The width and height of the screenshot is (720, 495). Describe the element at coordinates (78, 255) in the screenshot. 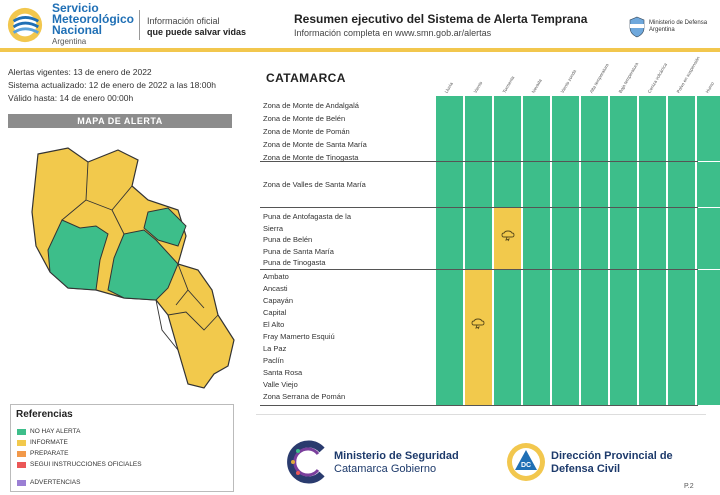

I see `map-green-region-west` at that location.